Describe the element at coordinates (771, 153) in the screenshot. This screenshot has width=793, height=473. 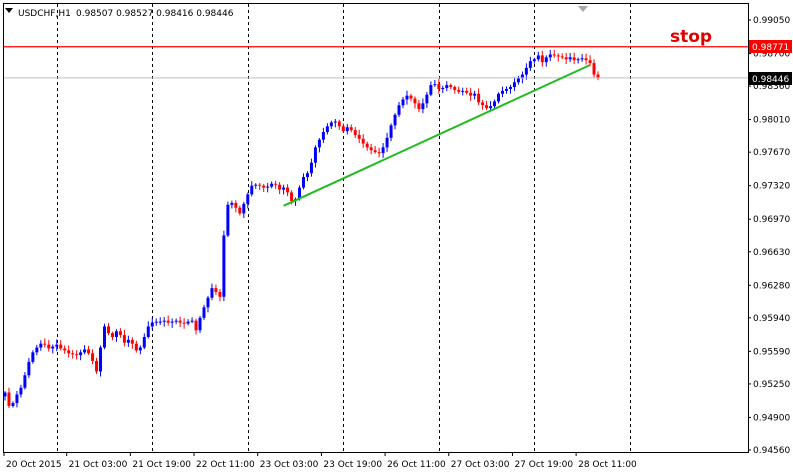
I see `price-tick-label: 0.97670` at that location.